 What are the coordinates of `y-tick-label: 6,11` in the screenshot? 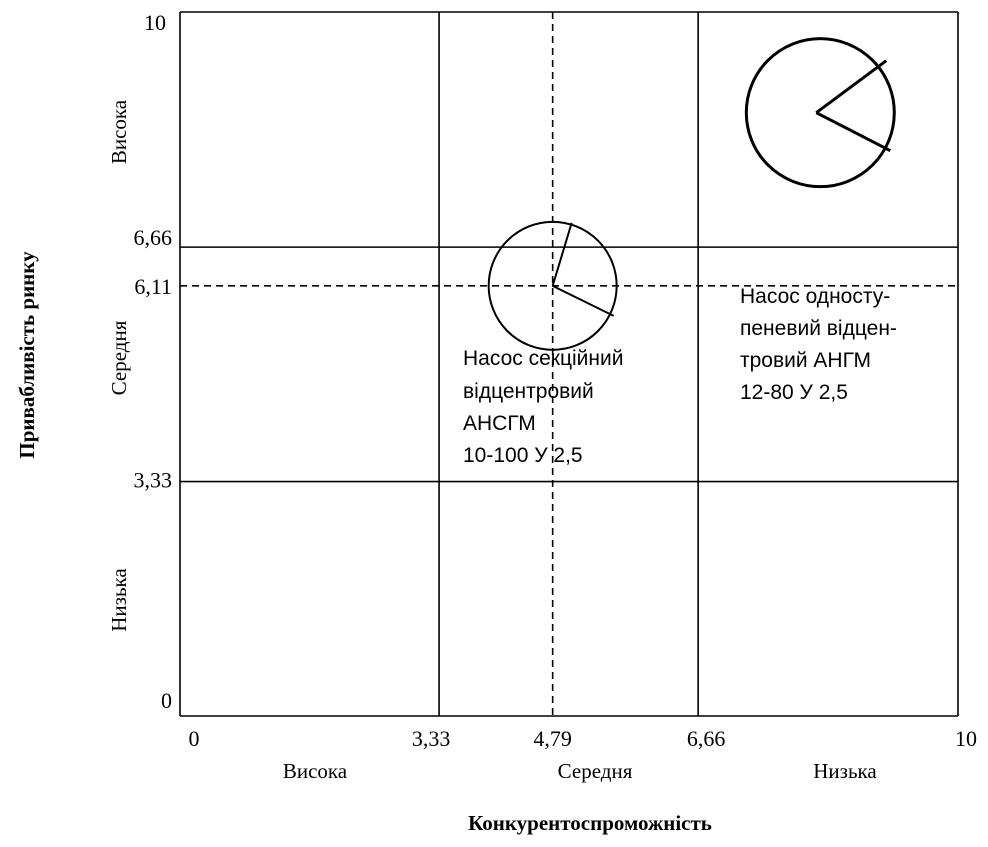 It's located at (153, 286).